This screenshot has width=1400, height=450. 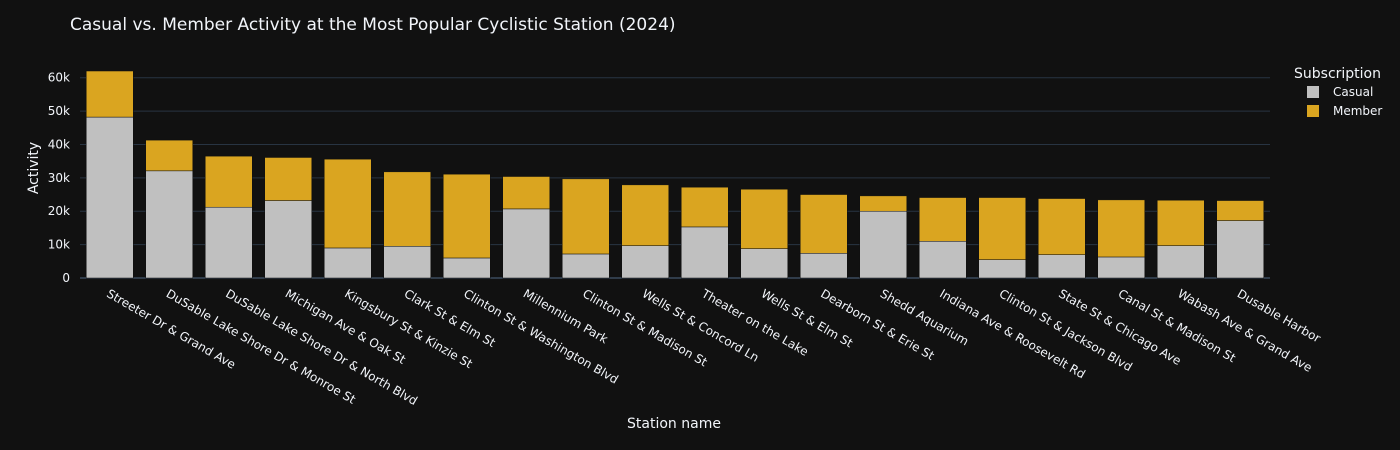 I want to click on legend-label-casual: Casual, so click(x=1353, y=92).